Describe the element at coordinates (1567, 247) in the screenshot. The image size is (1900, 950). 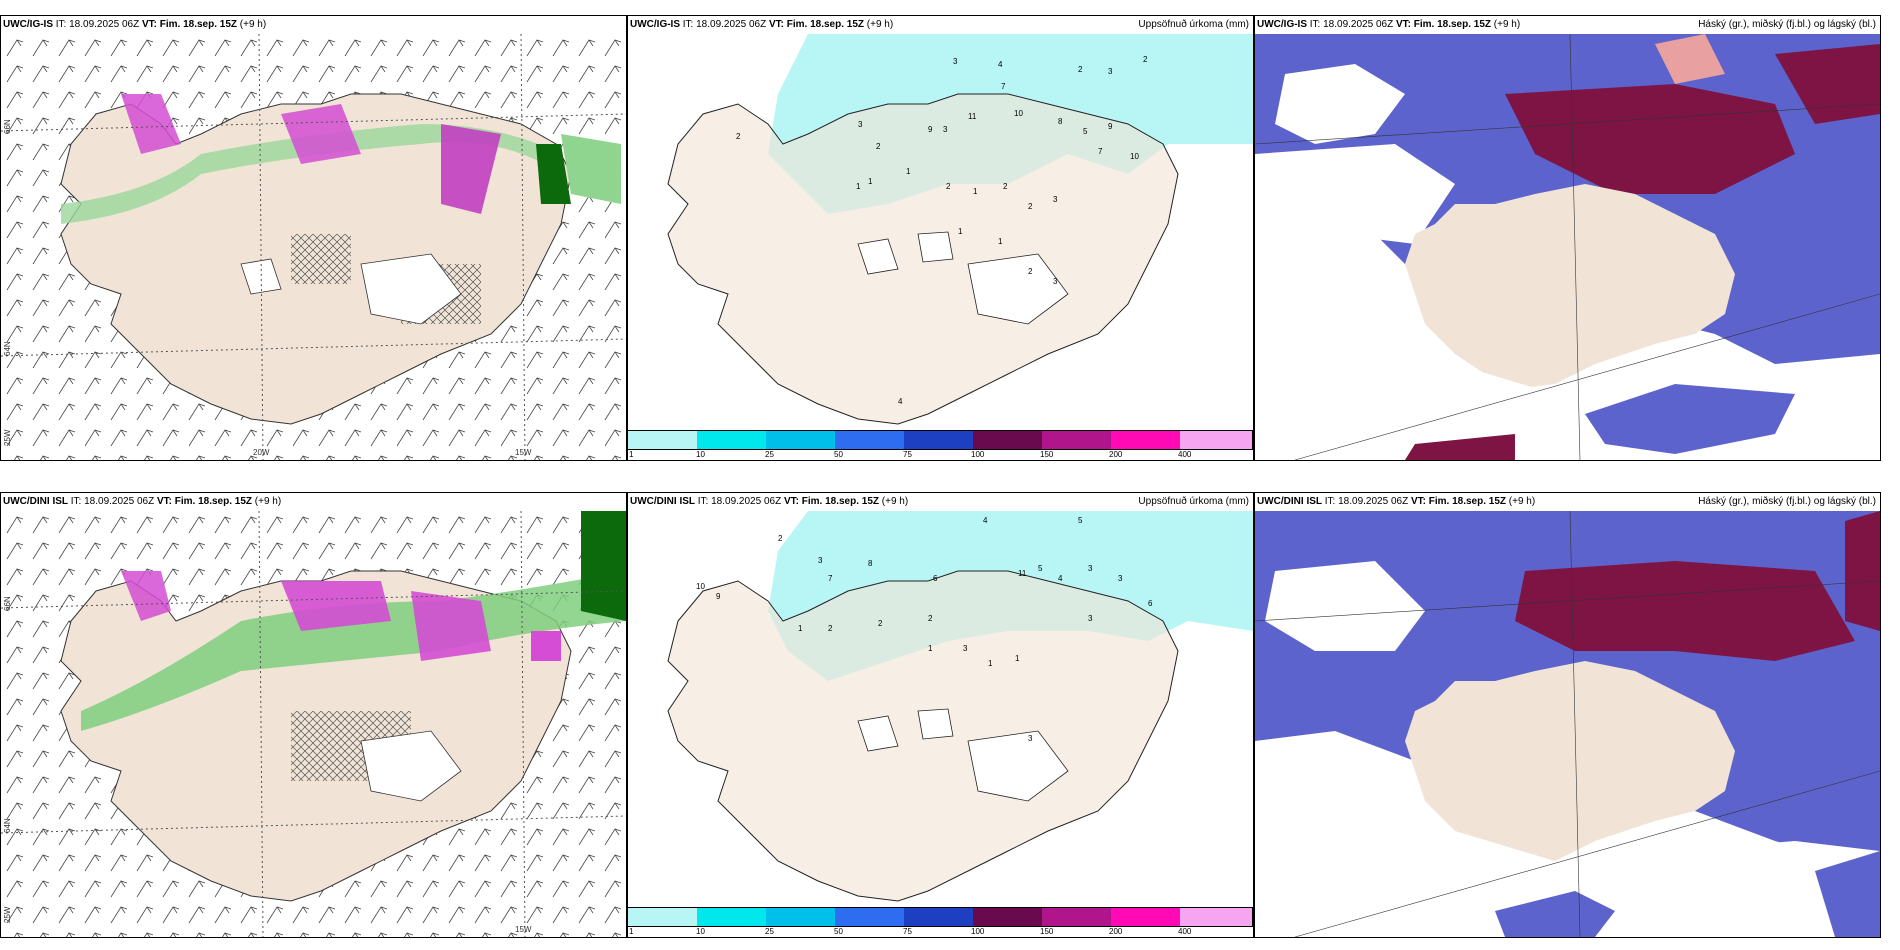
I see `map-cloud-cover` at that location.